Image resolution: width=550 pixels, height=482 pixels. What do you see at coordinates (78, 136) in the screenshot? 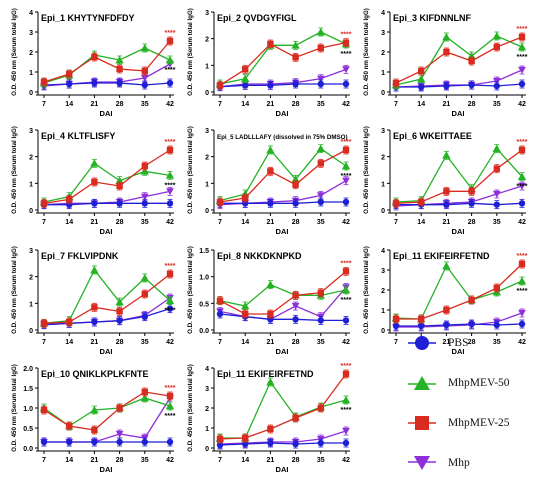
I see `chart-title: Epi_4 KLTFLISFY` at bounding box center [78, 136].